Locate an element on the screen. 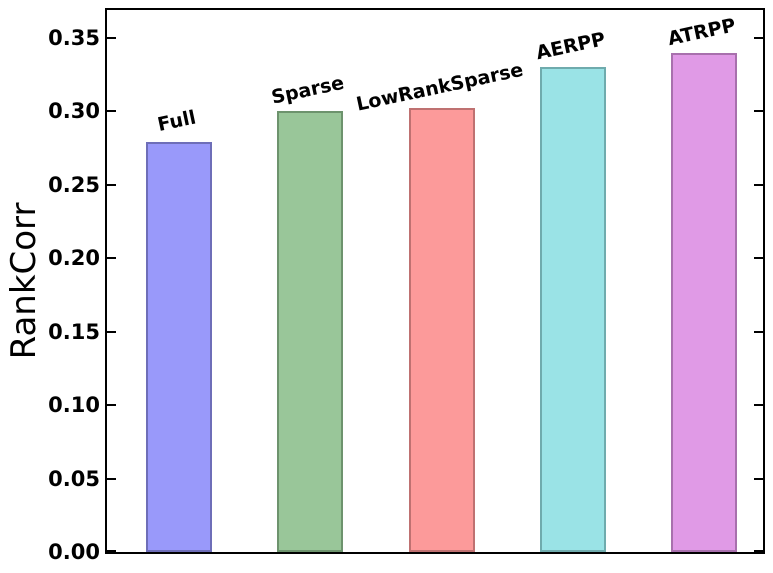 The height and width of the screenshot is (573, 773). y-tick-left-0.10 is located at coordinates (111, 405).